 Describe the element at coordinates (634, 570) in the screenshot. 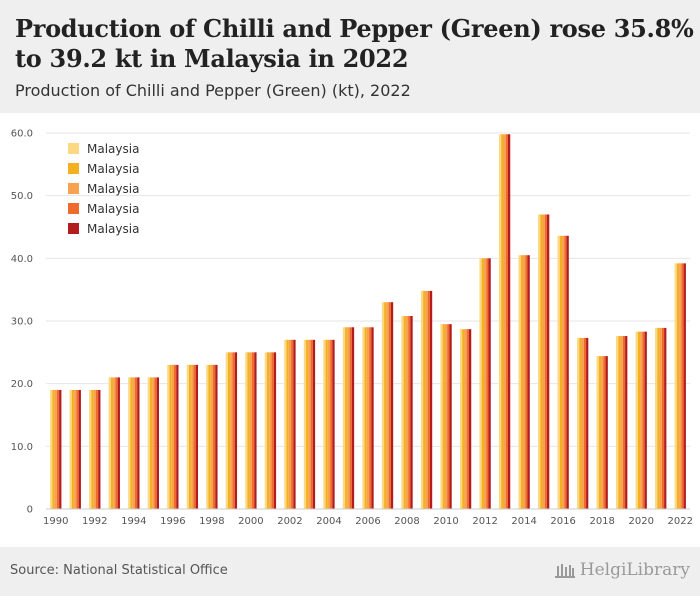

I see `brand-name: HelgiLibrary` at that location.